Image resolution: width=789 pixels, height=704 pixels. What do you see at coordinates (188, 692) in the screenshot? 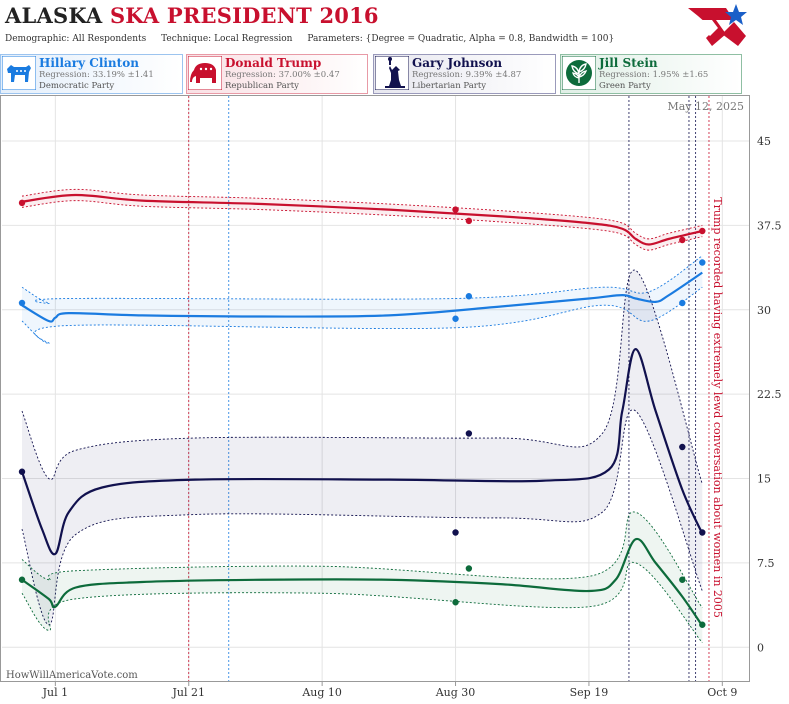
I see `x-tick-label: Jul 21` at bounding box center [188, 692].